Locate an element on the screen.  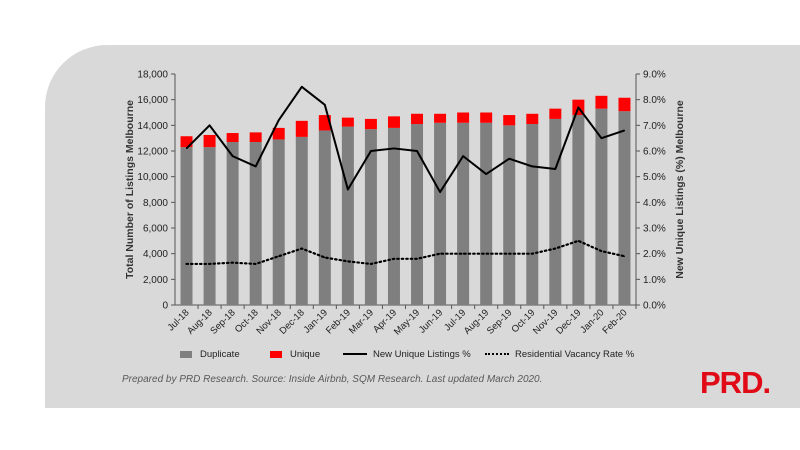
y-tick-label-right: 3.0% is located at coordinates (654, 229).